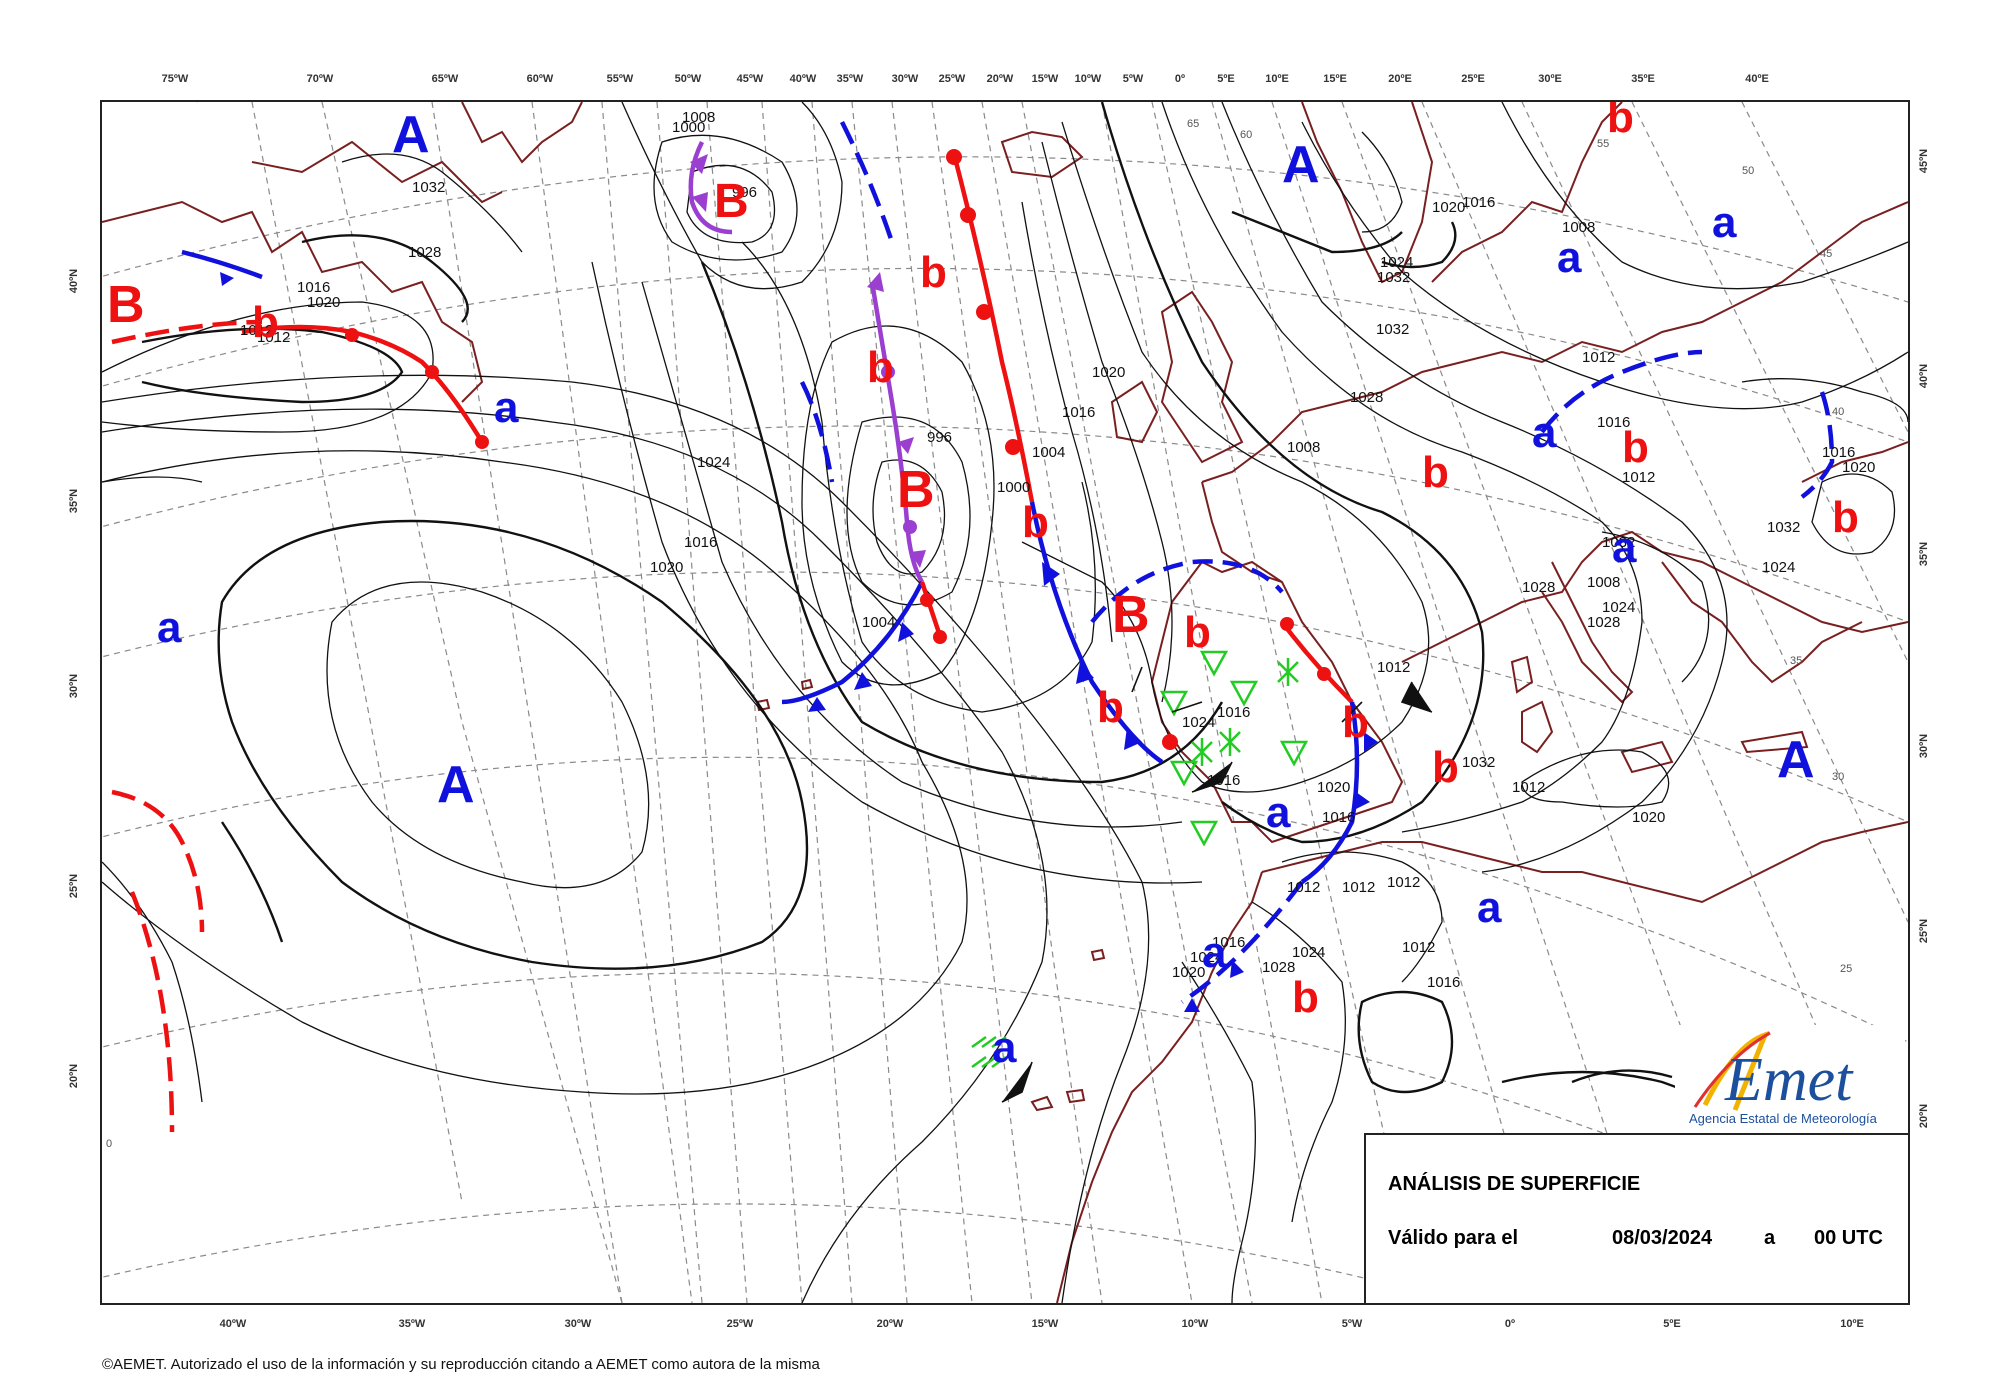 The height and width of the screenshot is (1400, 2000). I want to click on scandinavia-coast, so click(1367, 193).